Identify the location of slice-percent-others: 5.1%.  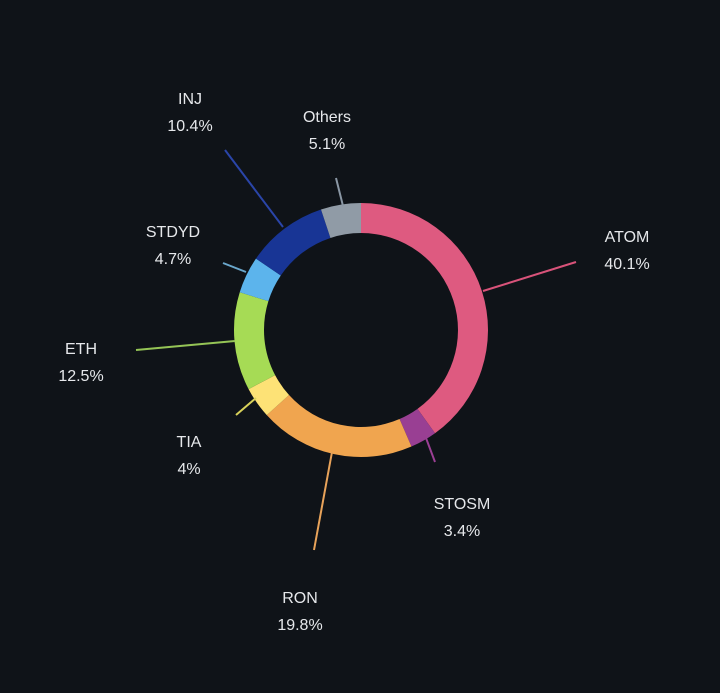
(327, 144).